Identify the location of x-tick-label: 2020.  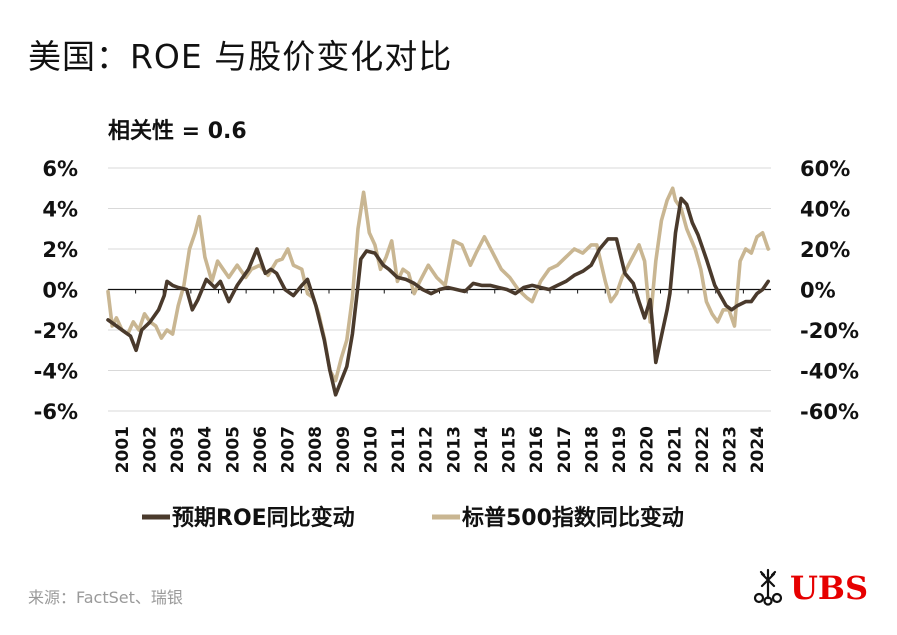
(648, 449).